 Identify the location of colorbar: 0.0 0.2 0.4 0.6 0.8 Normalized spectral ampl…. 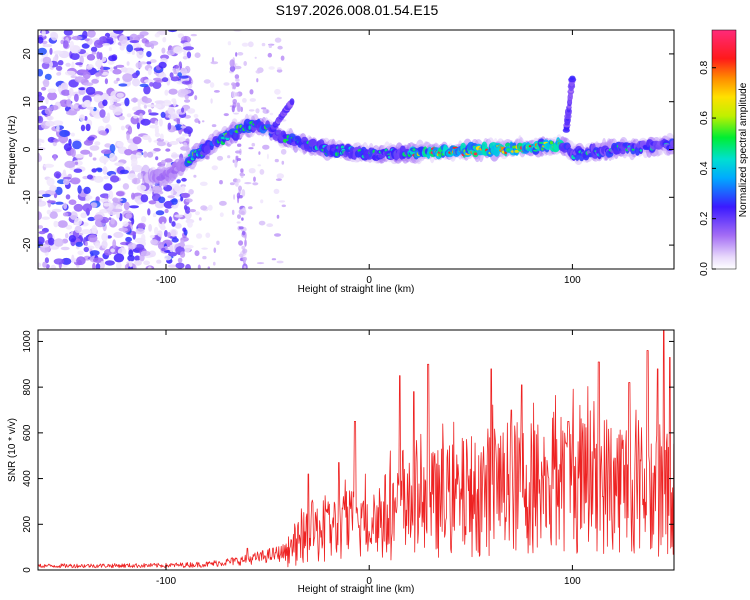
(724, 152).